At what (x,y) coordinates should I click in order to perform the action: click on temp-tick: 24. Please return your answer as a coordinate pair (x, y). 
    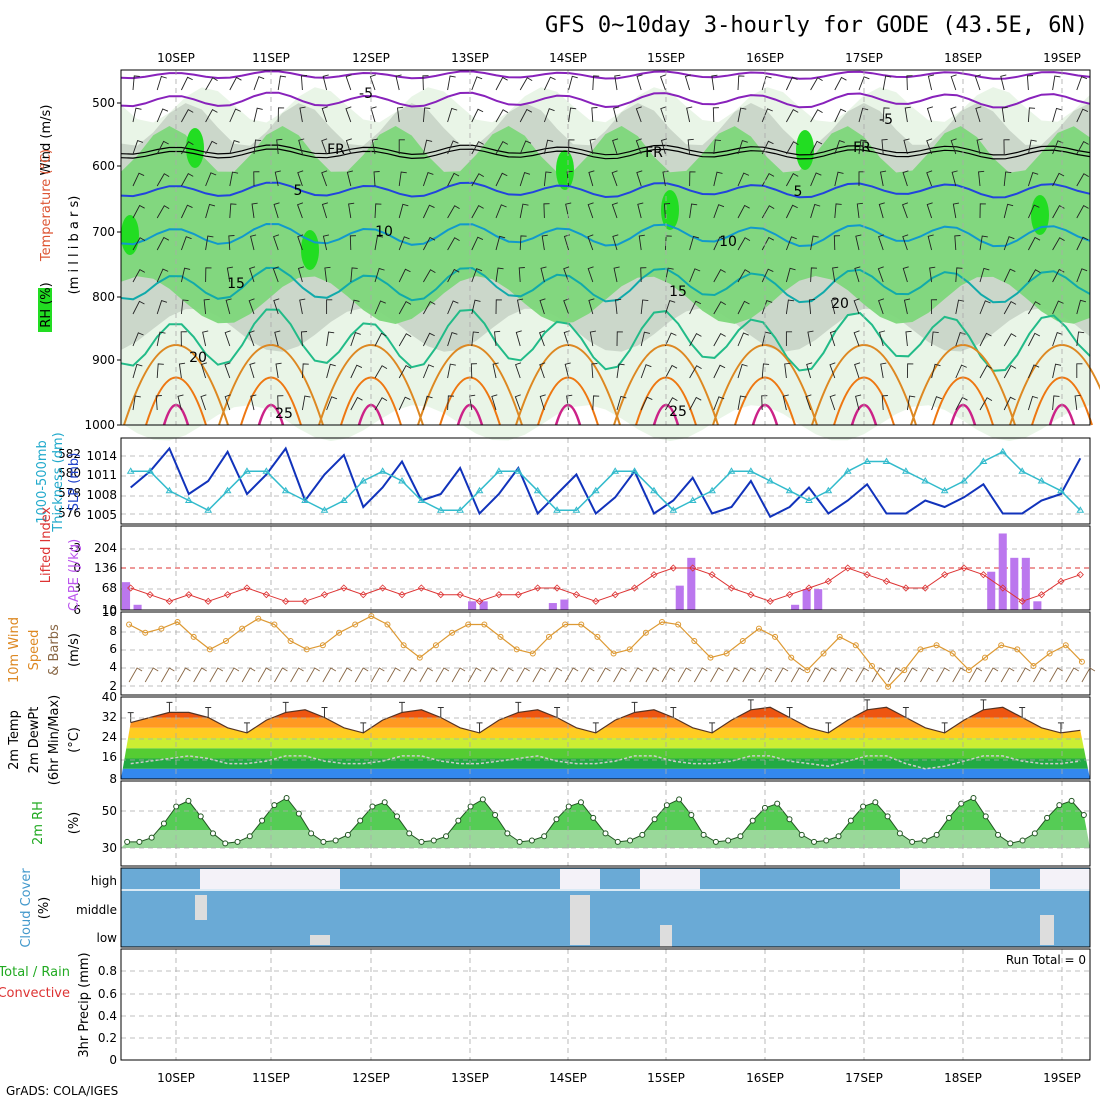
    Looking at the image, I should click on (109, 737).